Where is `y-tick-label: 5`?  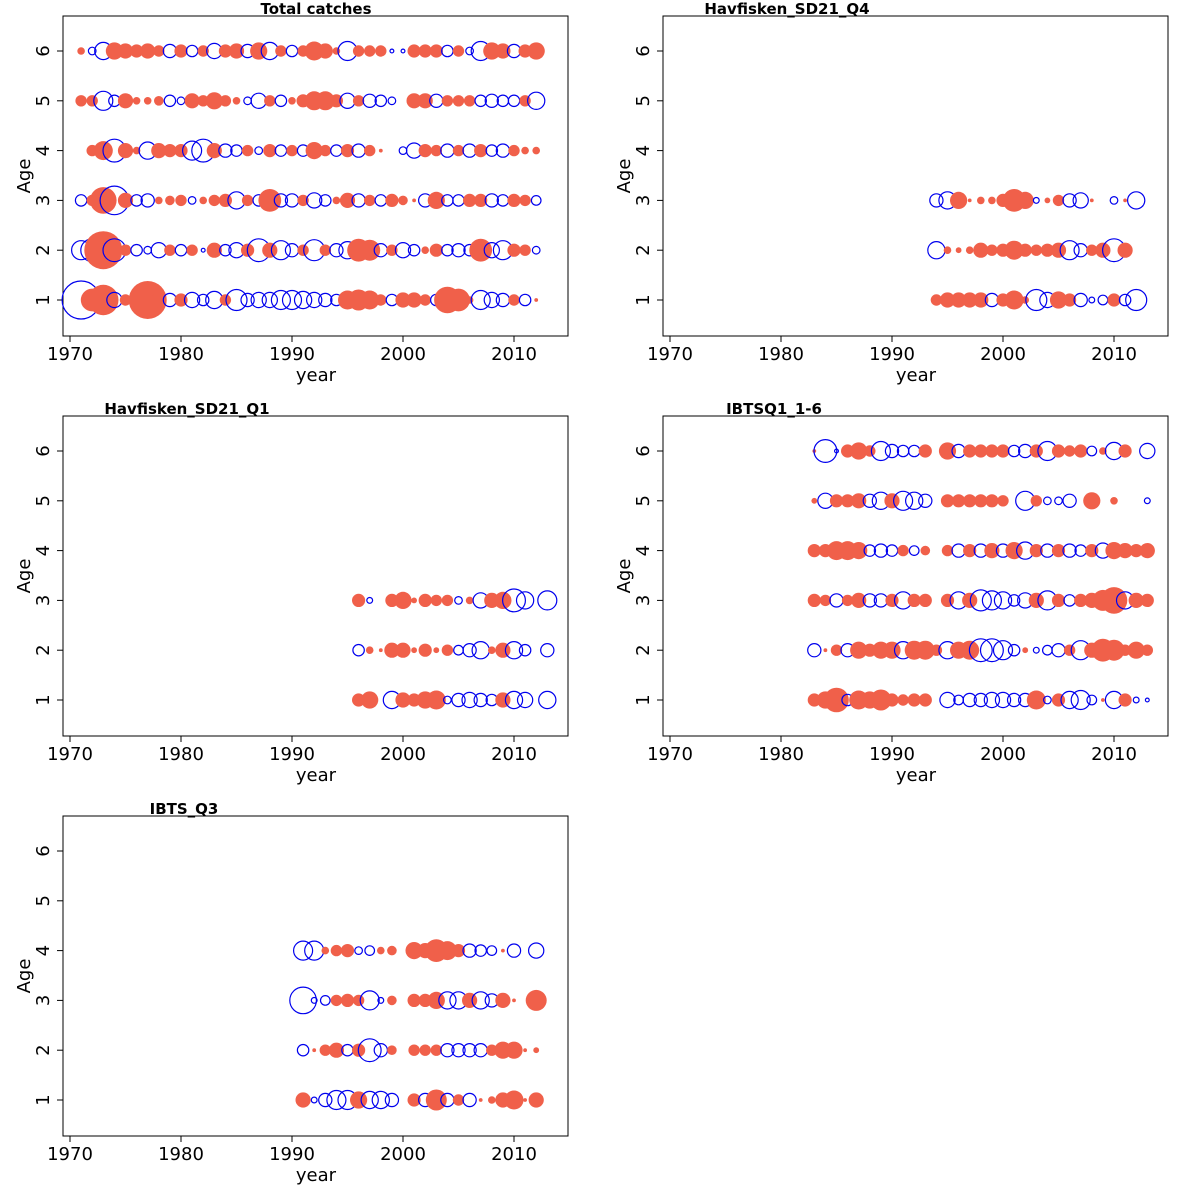
y-tick-label: 5 is located at coordinates (43, 100).